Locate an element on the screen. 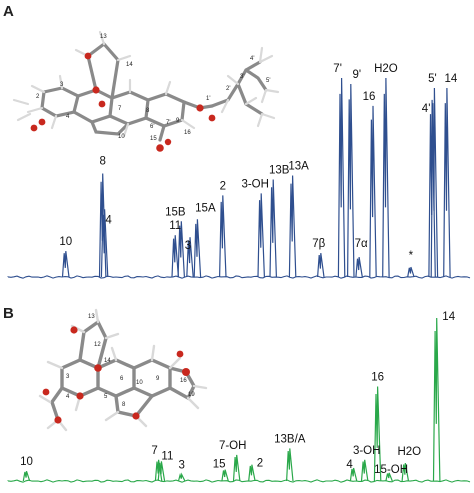 The height and width of the screenshot is (493, 474). peak-label-a-18: 4' is located at coordinates (426, 109).